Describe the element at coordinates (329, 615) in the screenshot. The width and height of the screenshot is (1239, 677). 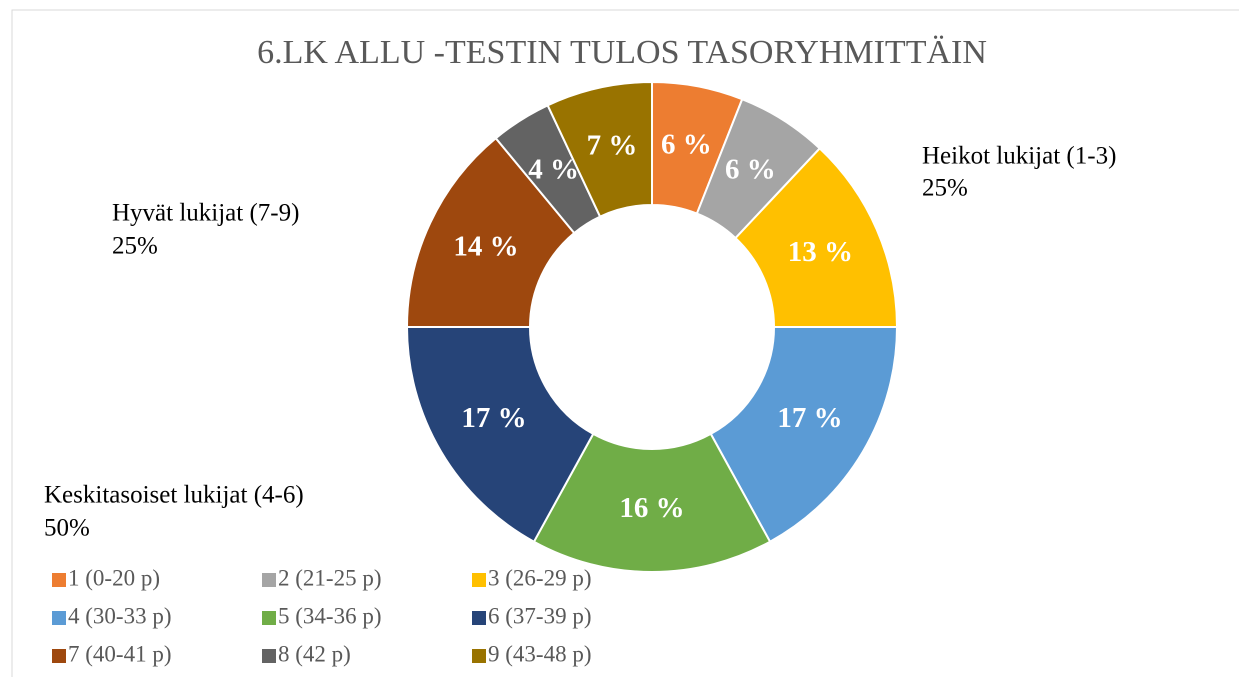
I see `legend-label: 5 (34-36 p)` at that location.